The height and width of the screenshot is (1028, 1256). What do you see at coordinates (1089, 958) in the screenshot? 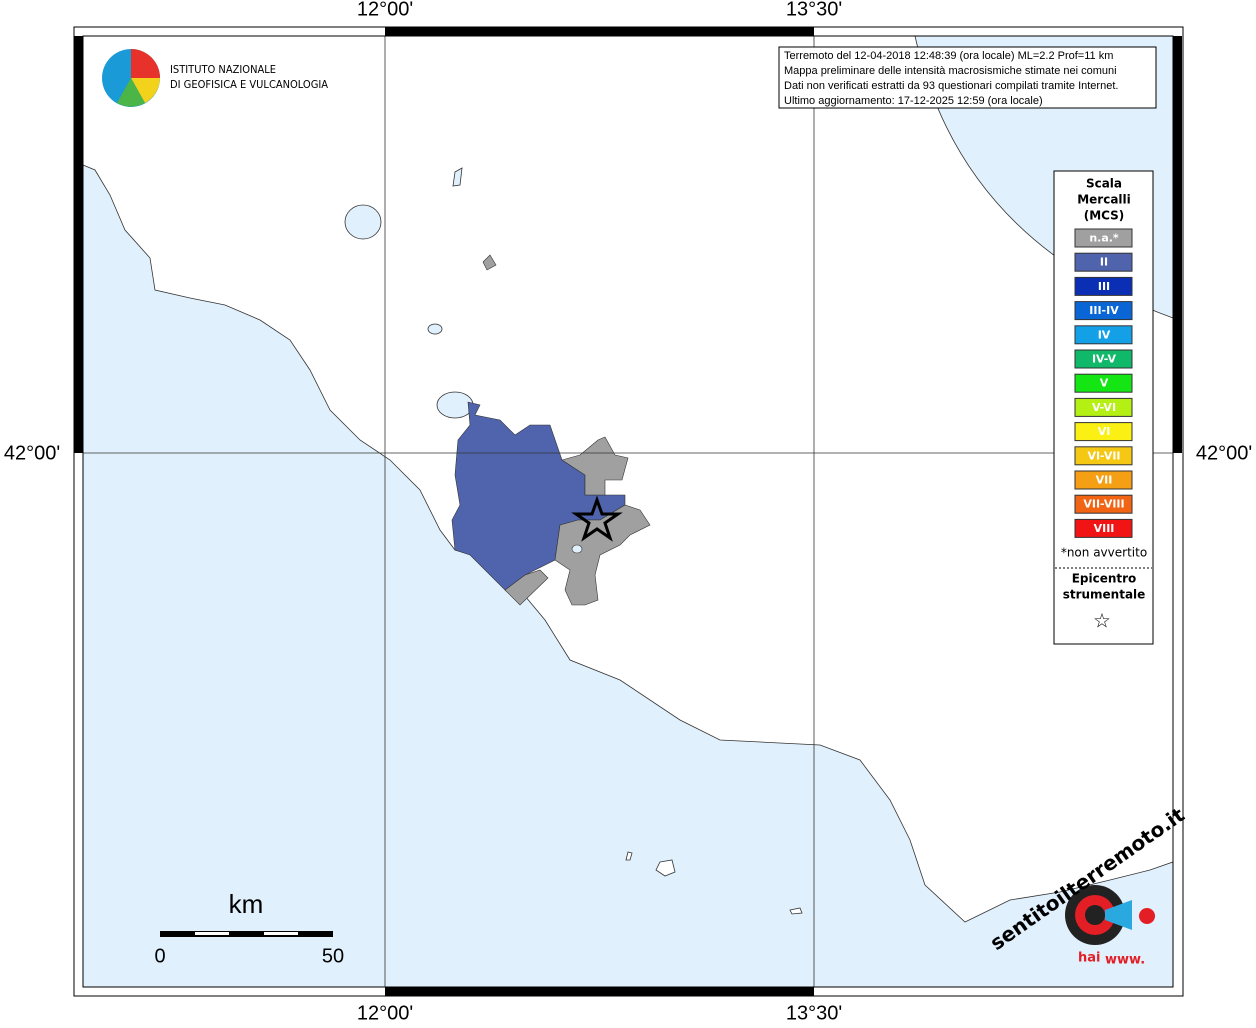
I see `badge-text: hai` at bounding box center [1089, 958].